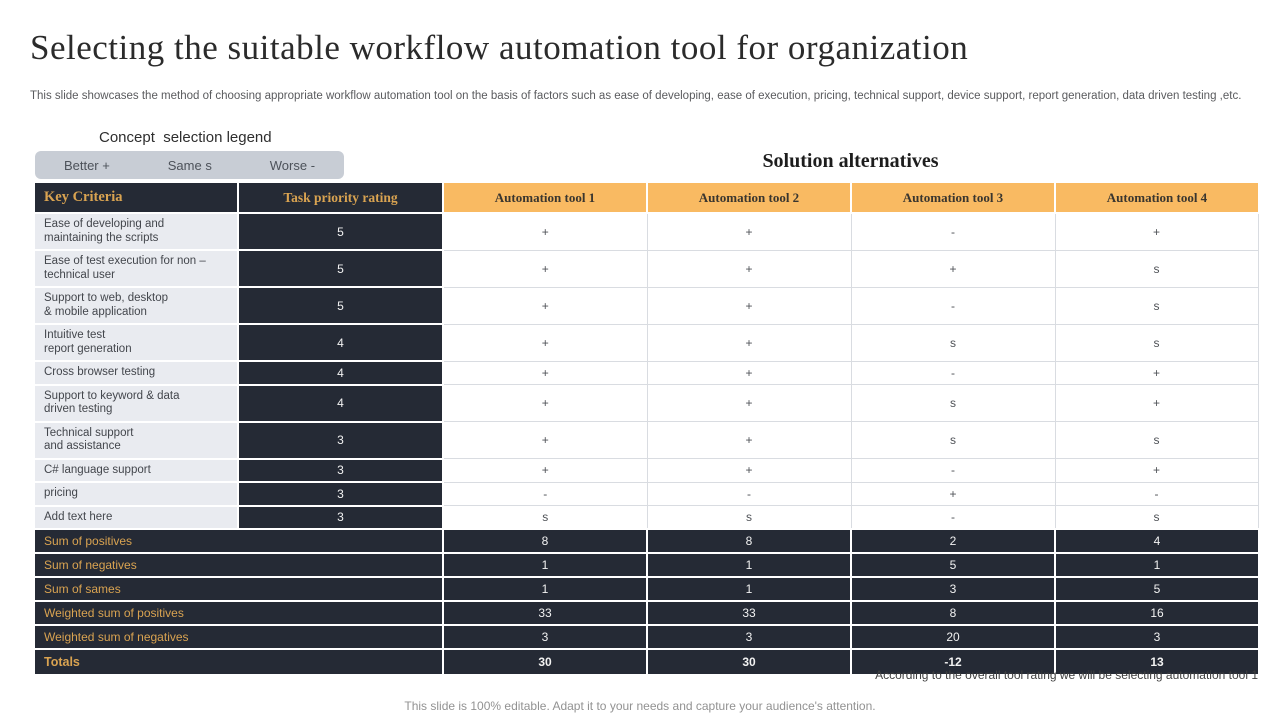 The height and width of the screenshot is (720, 1280). Describe the element at coordinates (952, 636) in the screenshot. I see `summary-value: 20` at that location.